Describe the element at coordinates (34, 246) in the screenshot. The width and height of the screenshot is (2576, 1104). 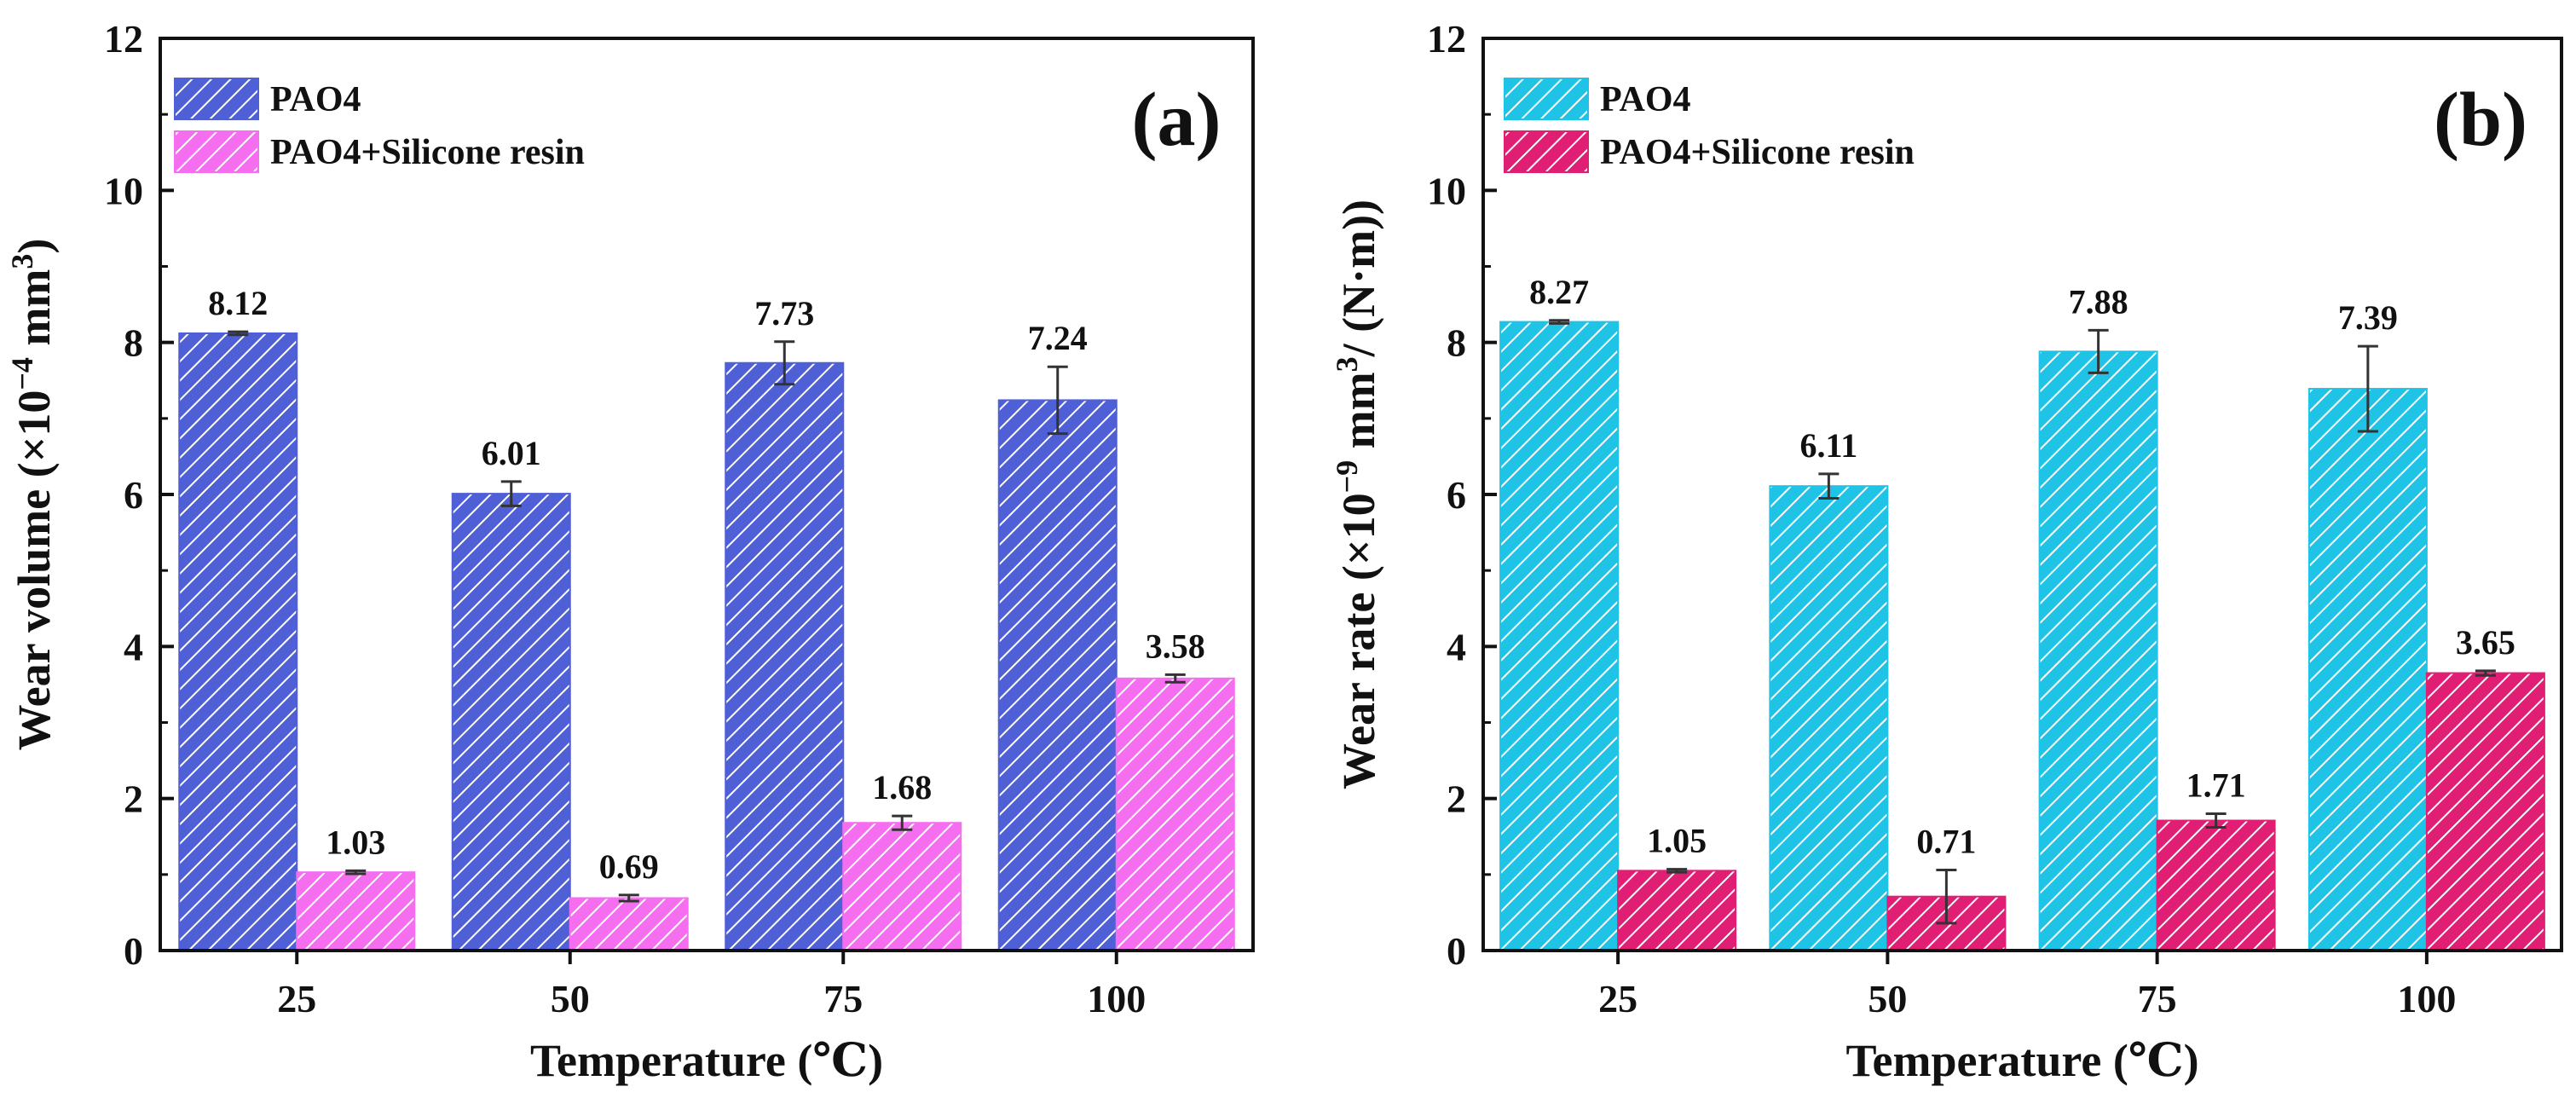
I see `y-axis-label-part: )` at that location.